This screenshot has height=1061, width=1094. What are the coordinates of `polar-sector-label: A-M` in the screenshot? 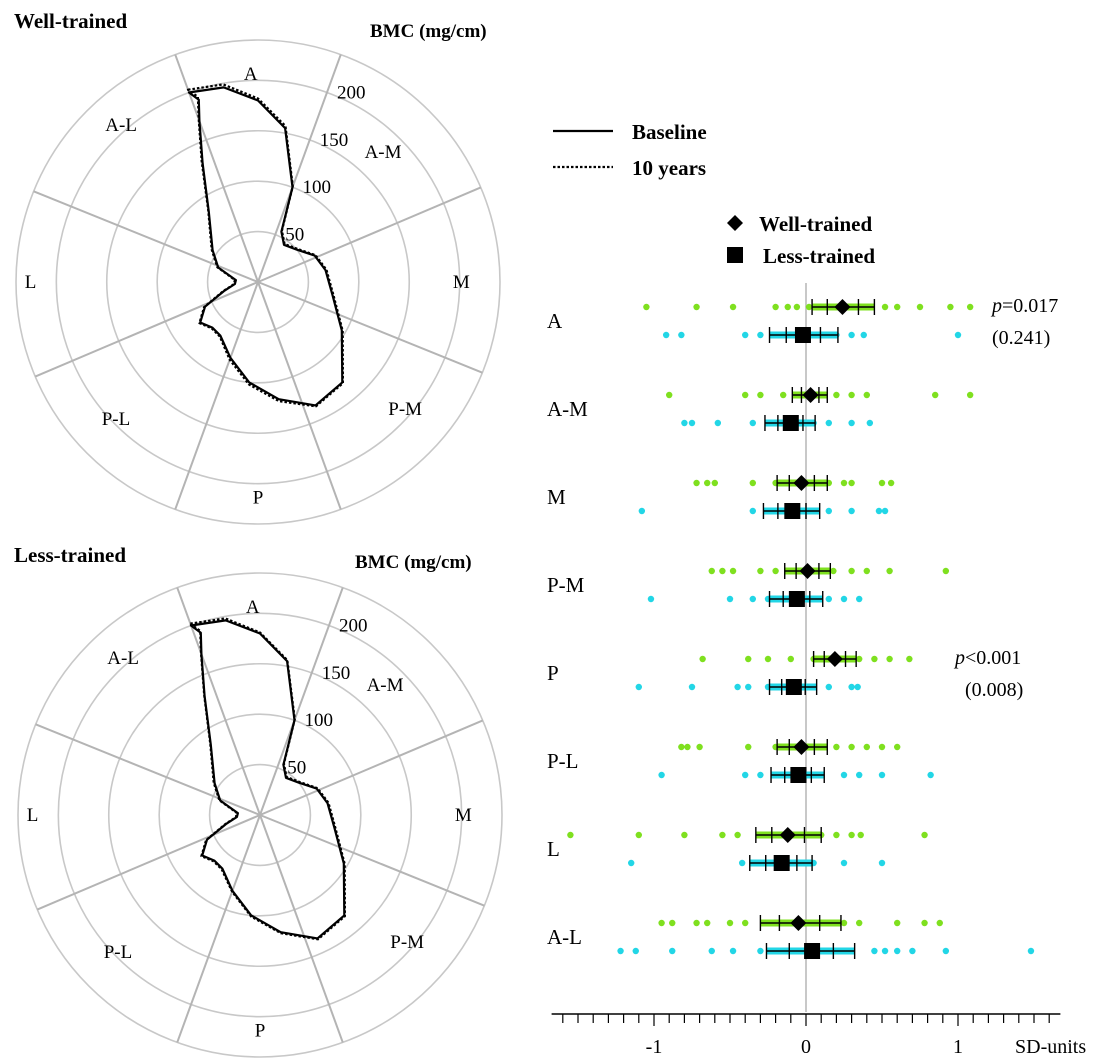 It's located at (383, 152).